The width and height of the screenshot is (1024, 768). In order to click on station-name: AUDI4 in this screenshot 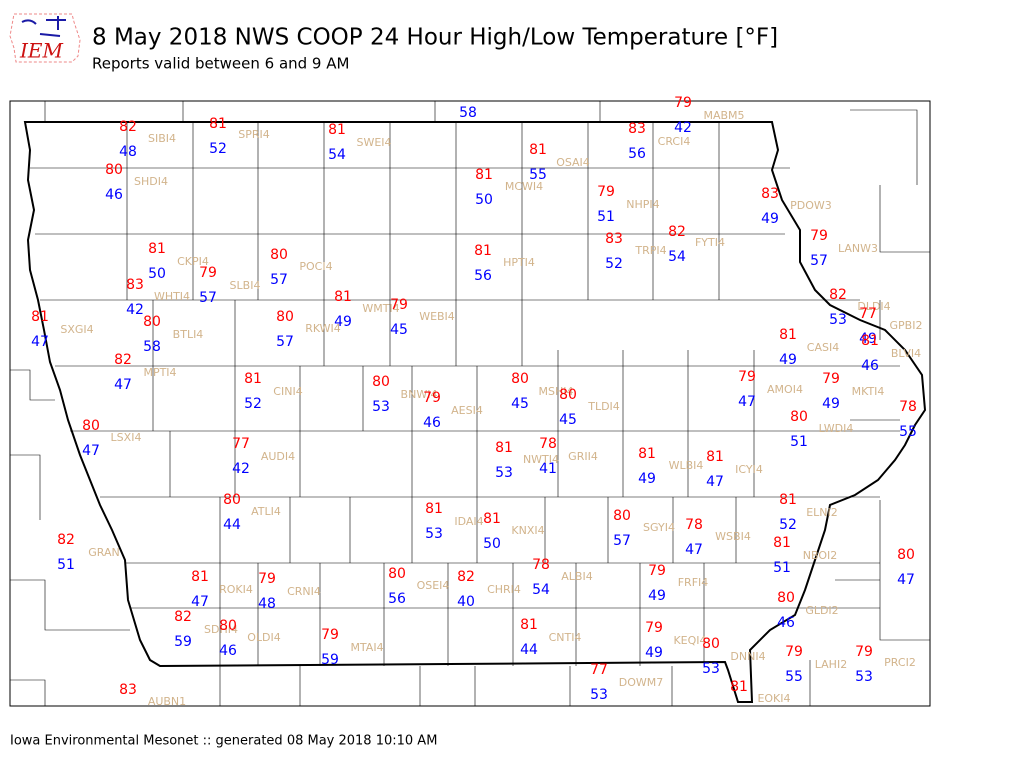, I will do `click(278, 456)`.